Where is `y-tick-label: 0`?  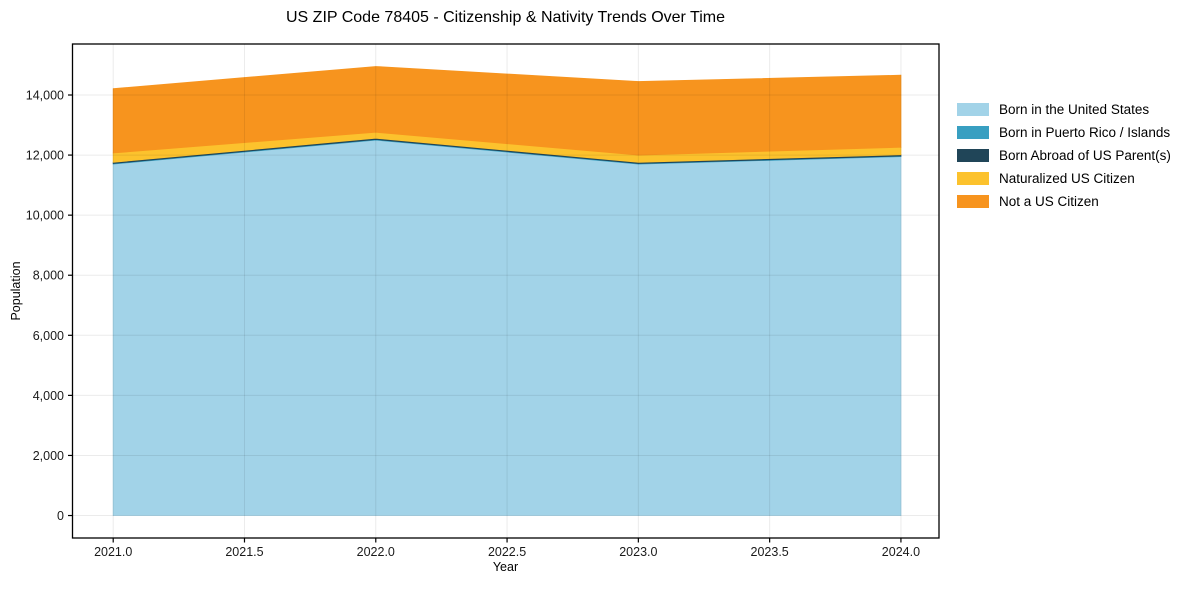 y-tick-label: 0 is located at coordinates (60, 516).